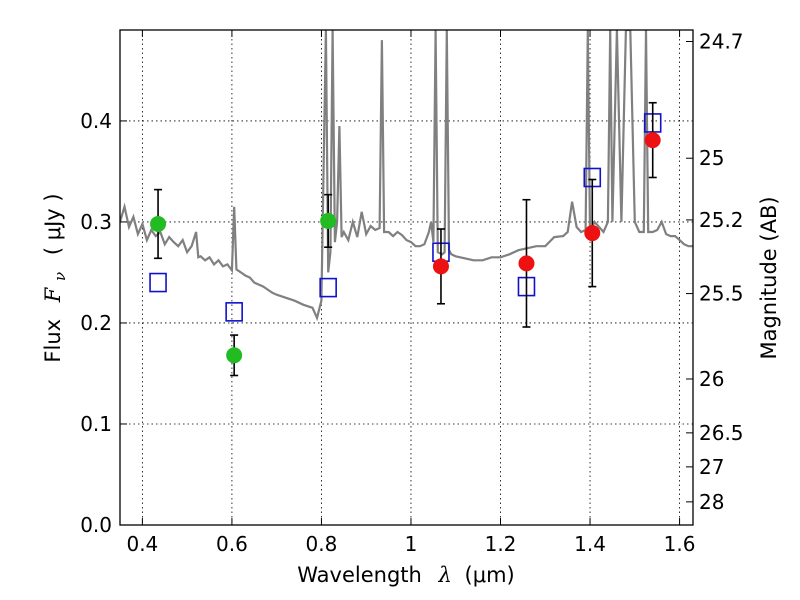 The height and width of the screenshot is (600, 800). Describe the element at coordinates (721, 433) in the screenshot. I see `mag-tick-label: 26.5` at that location.